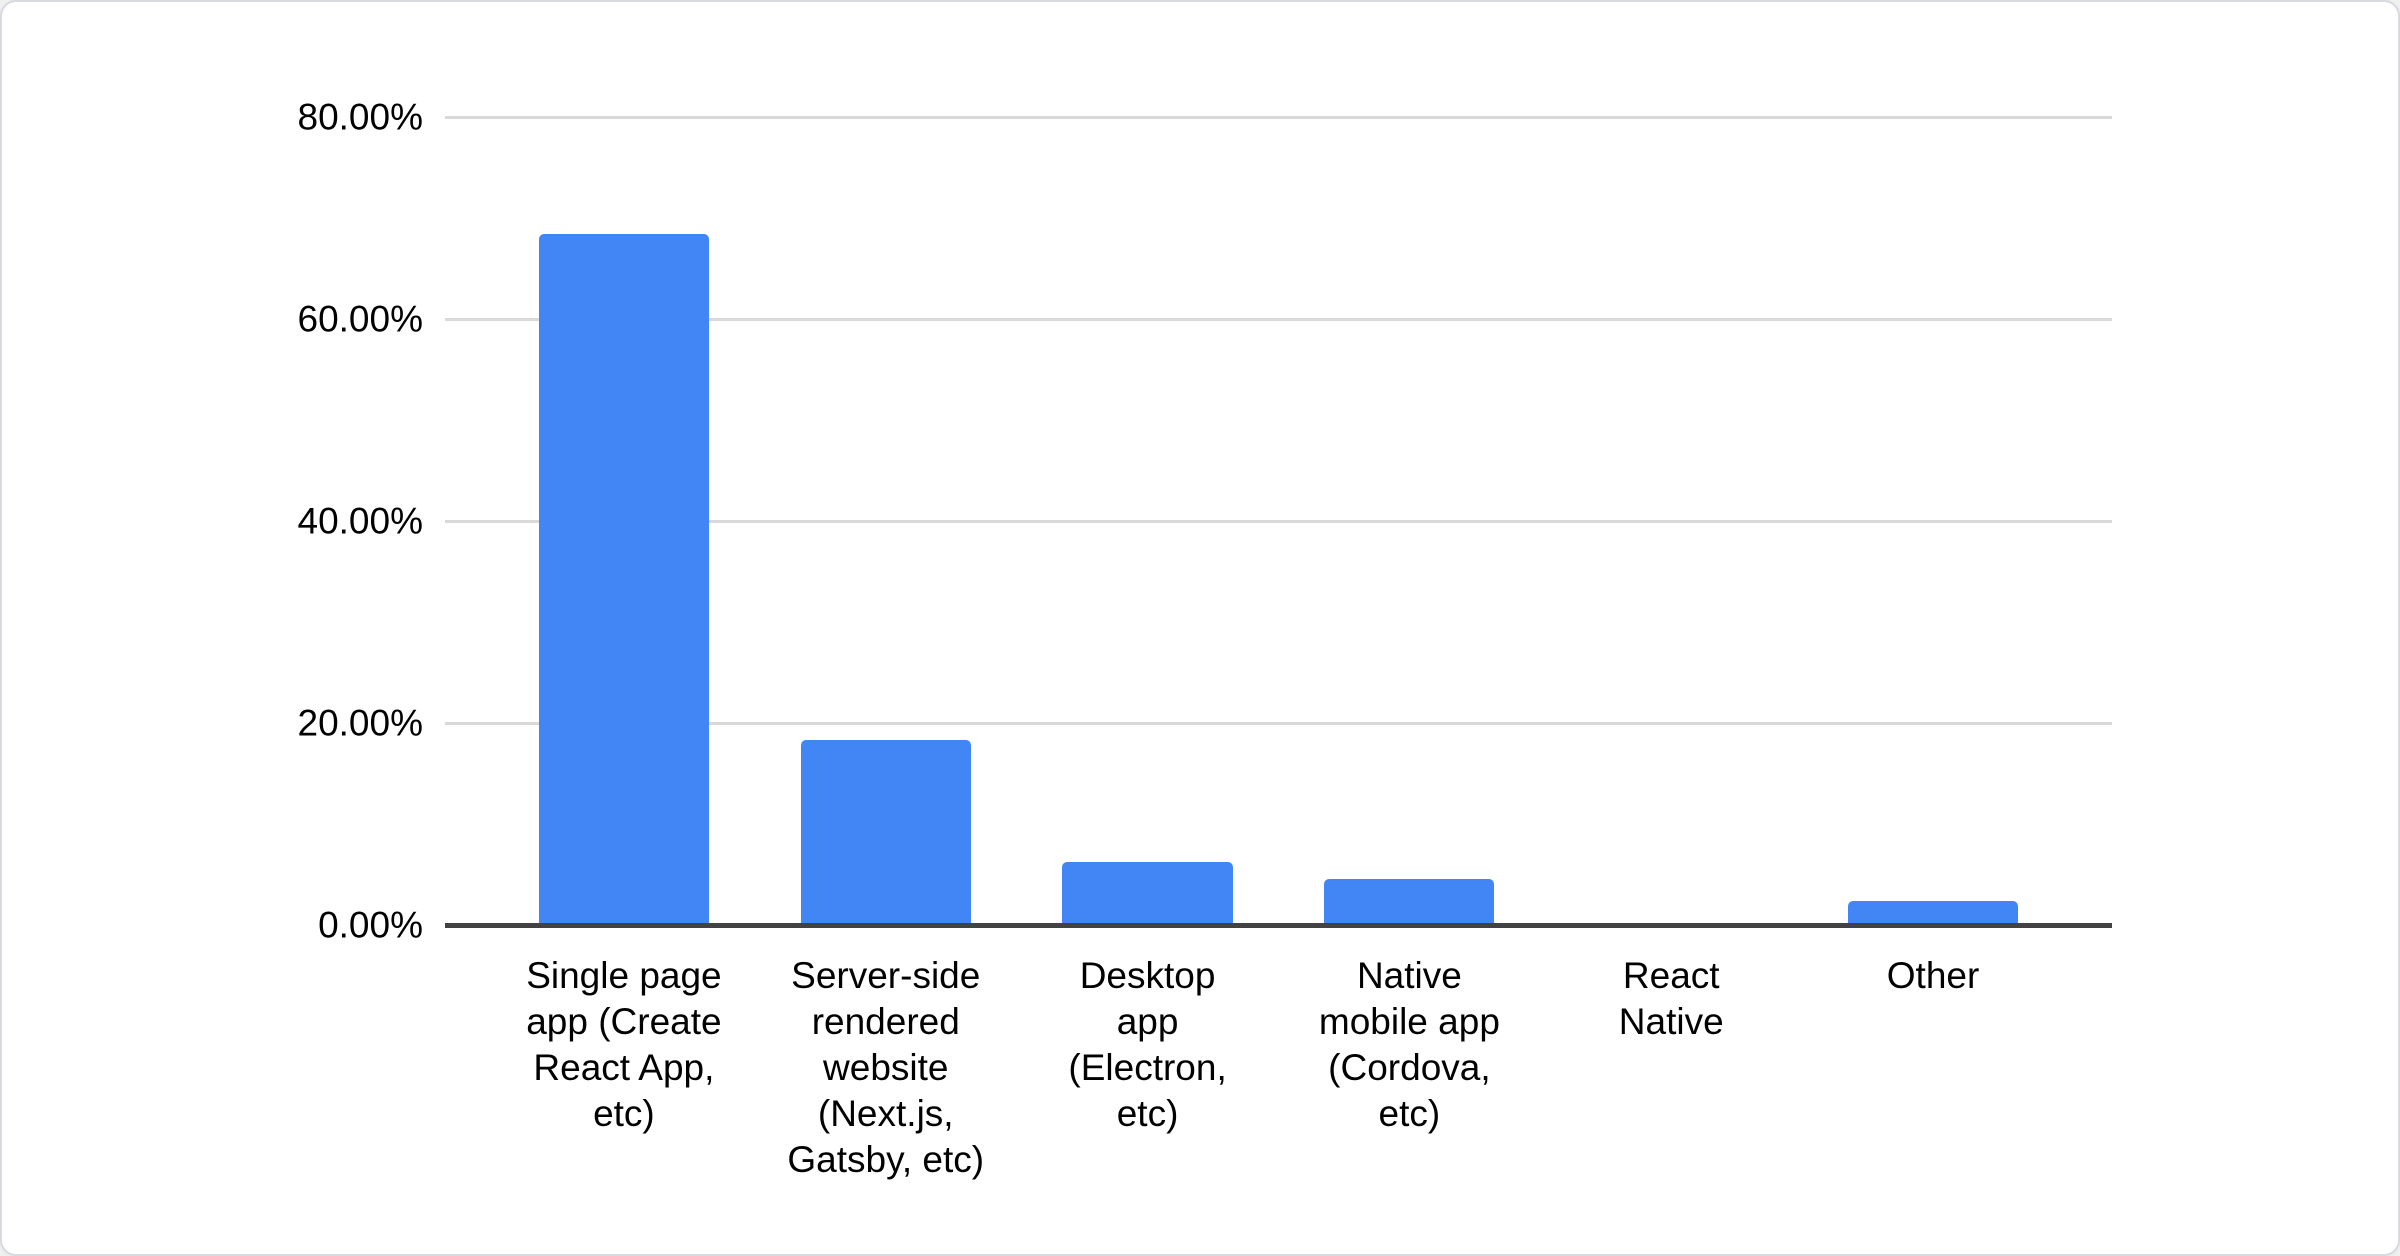 Image resolution: width=2400 pixels, height=1256 pixels. What do you see at coordinates (360, 319) in the screenshot?
I see `y-tick-label: 60.00%` at bounding box center [360, 319].